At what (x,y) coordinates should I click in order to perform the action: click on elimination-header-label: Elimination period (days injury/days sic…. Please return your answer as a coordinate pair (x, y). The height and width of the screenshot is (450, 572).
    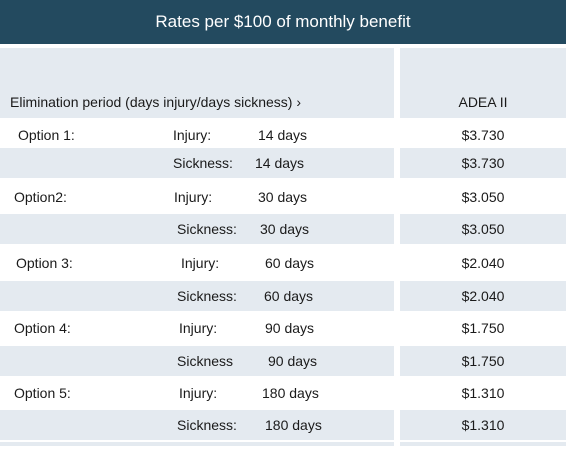
    Looking at the image, I should click on (155, 102).